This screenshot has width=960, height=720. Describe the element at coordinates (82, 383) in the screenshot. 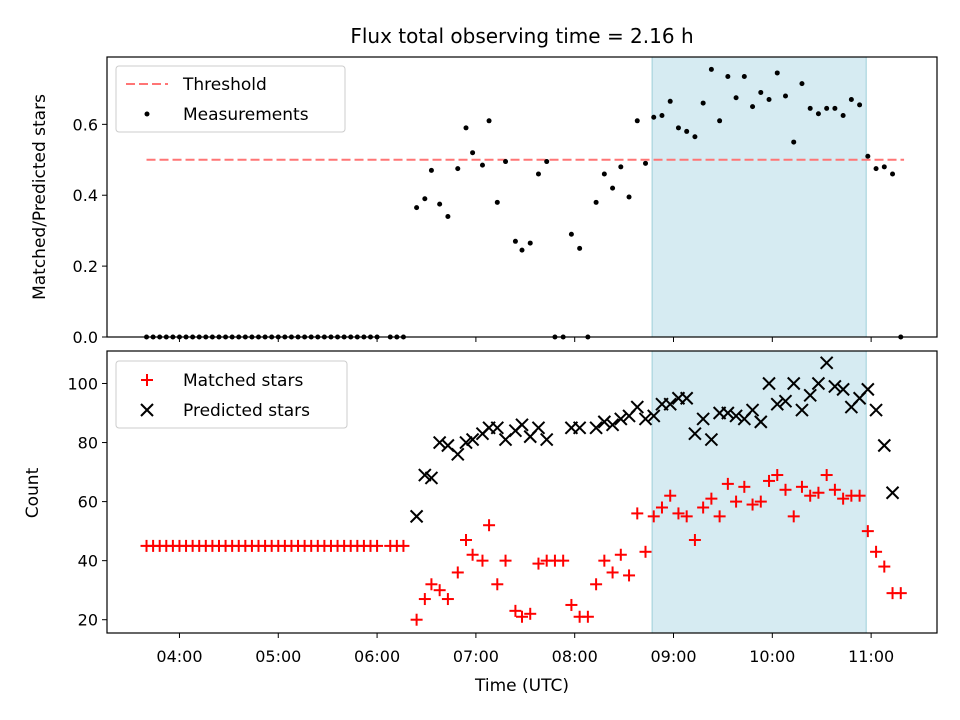

I see `bottom-y-tick-label: 100` at that location.